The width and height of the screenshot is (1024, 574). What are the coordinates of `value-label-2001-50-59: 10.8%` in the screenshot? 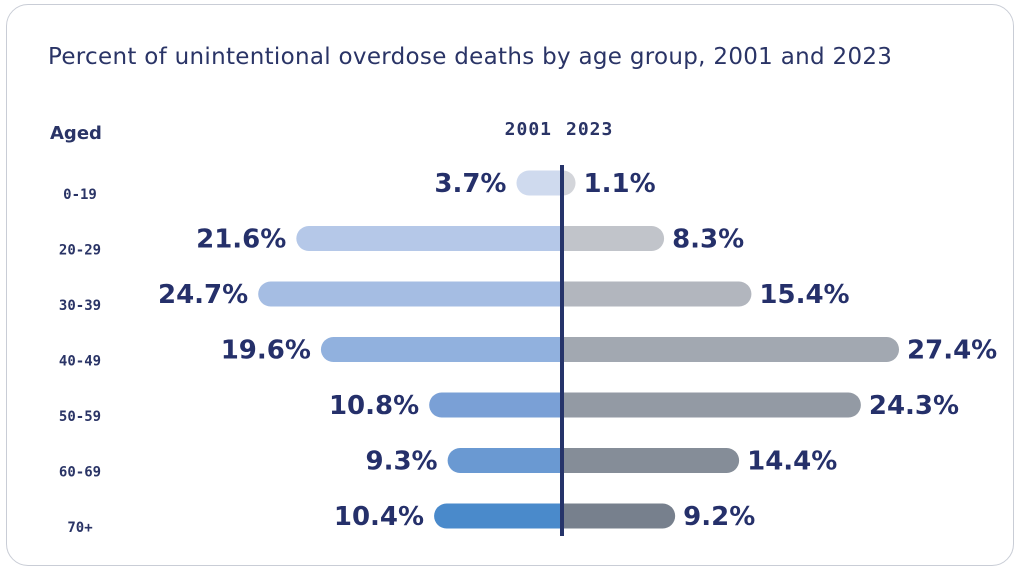 It's located at (374, 406).